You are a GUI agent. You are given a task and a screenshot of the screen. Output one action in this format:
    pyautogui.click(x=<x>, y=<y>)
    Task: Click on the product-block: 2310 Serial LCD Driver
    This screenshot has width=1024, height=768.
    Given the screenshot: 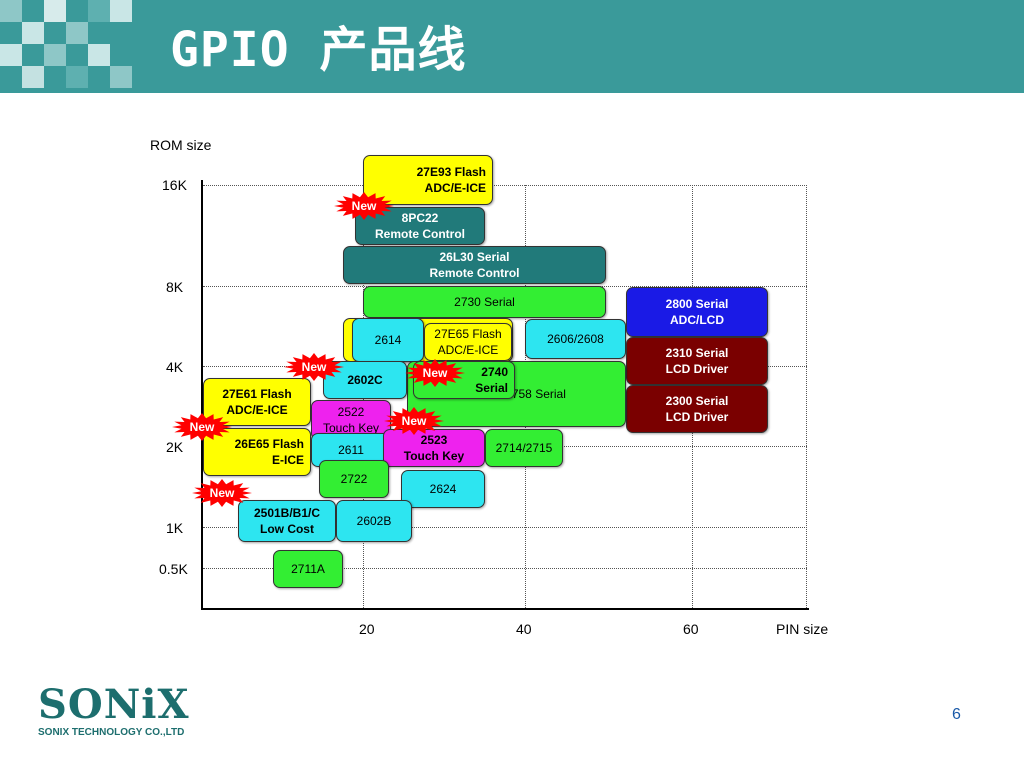 What is the action you would take?
    pyautogui.click(x=697, y=361)
    